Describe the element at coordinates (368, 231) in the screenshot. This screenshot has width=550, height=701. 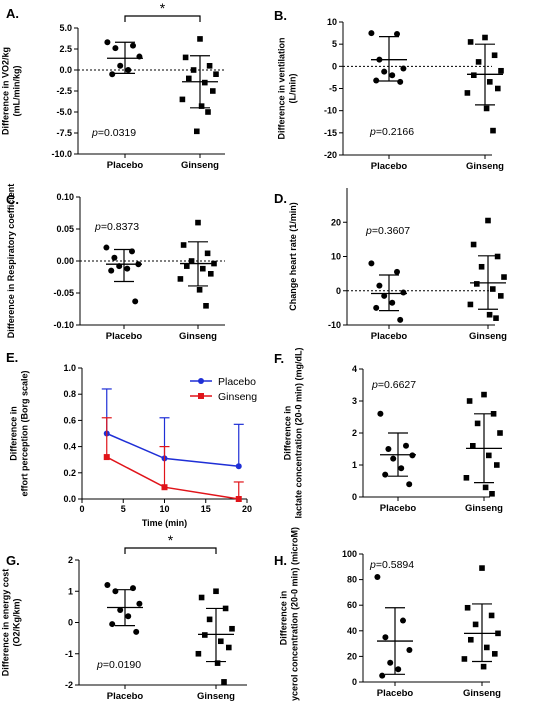
I see `panel-d-p-value-symbol: p` at that location.